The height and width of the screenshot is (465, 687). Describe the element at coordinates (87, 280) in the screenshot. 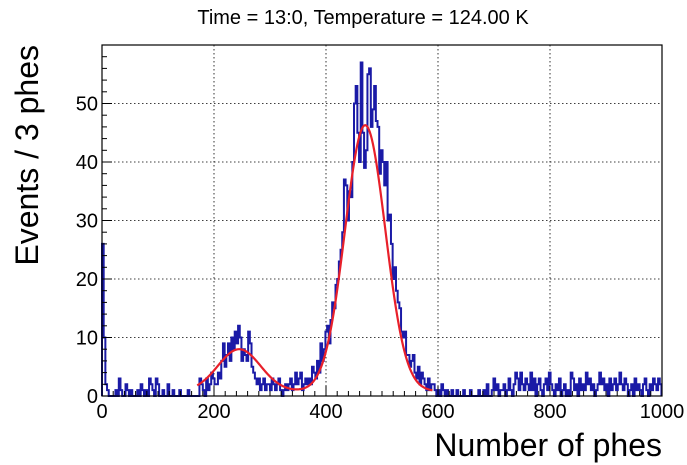

I see `y-tick-label: 20` at that location.